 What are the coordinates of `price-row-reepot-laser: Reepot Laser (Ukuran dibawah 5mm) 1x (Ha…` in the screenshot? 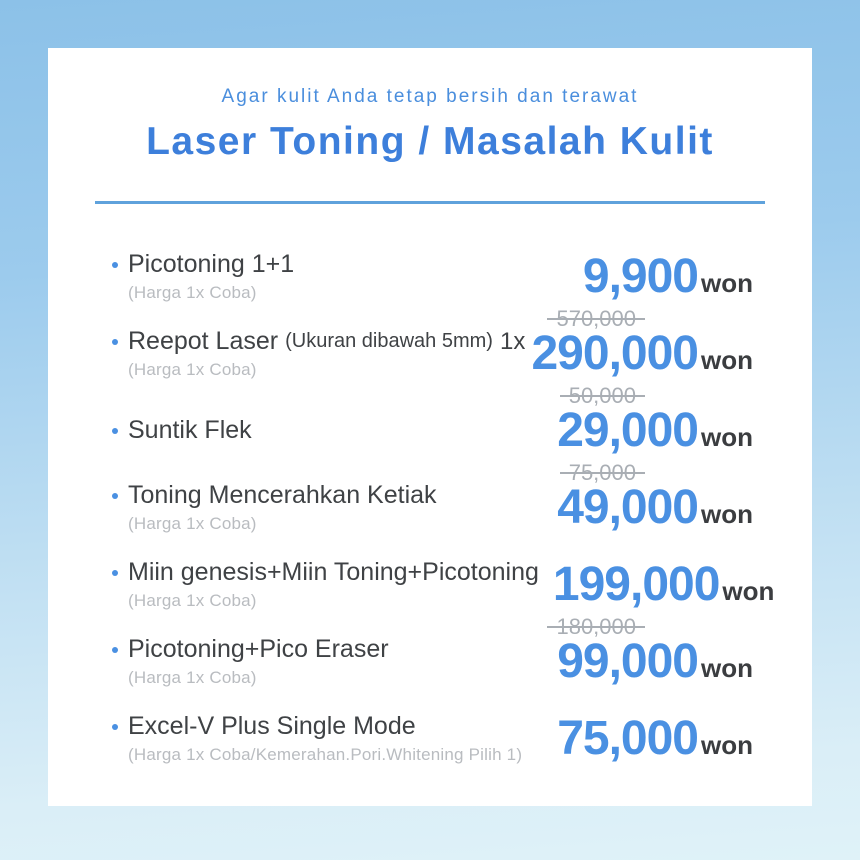 It's located at (432, 348).